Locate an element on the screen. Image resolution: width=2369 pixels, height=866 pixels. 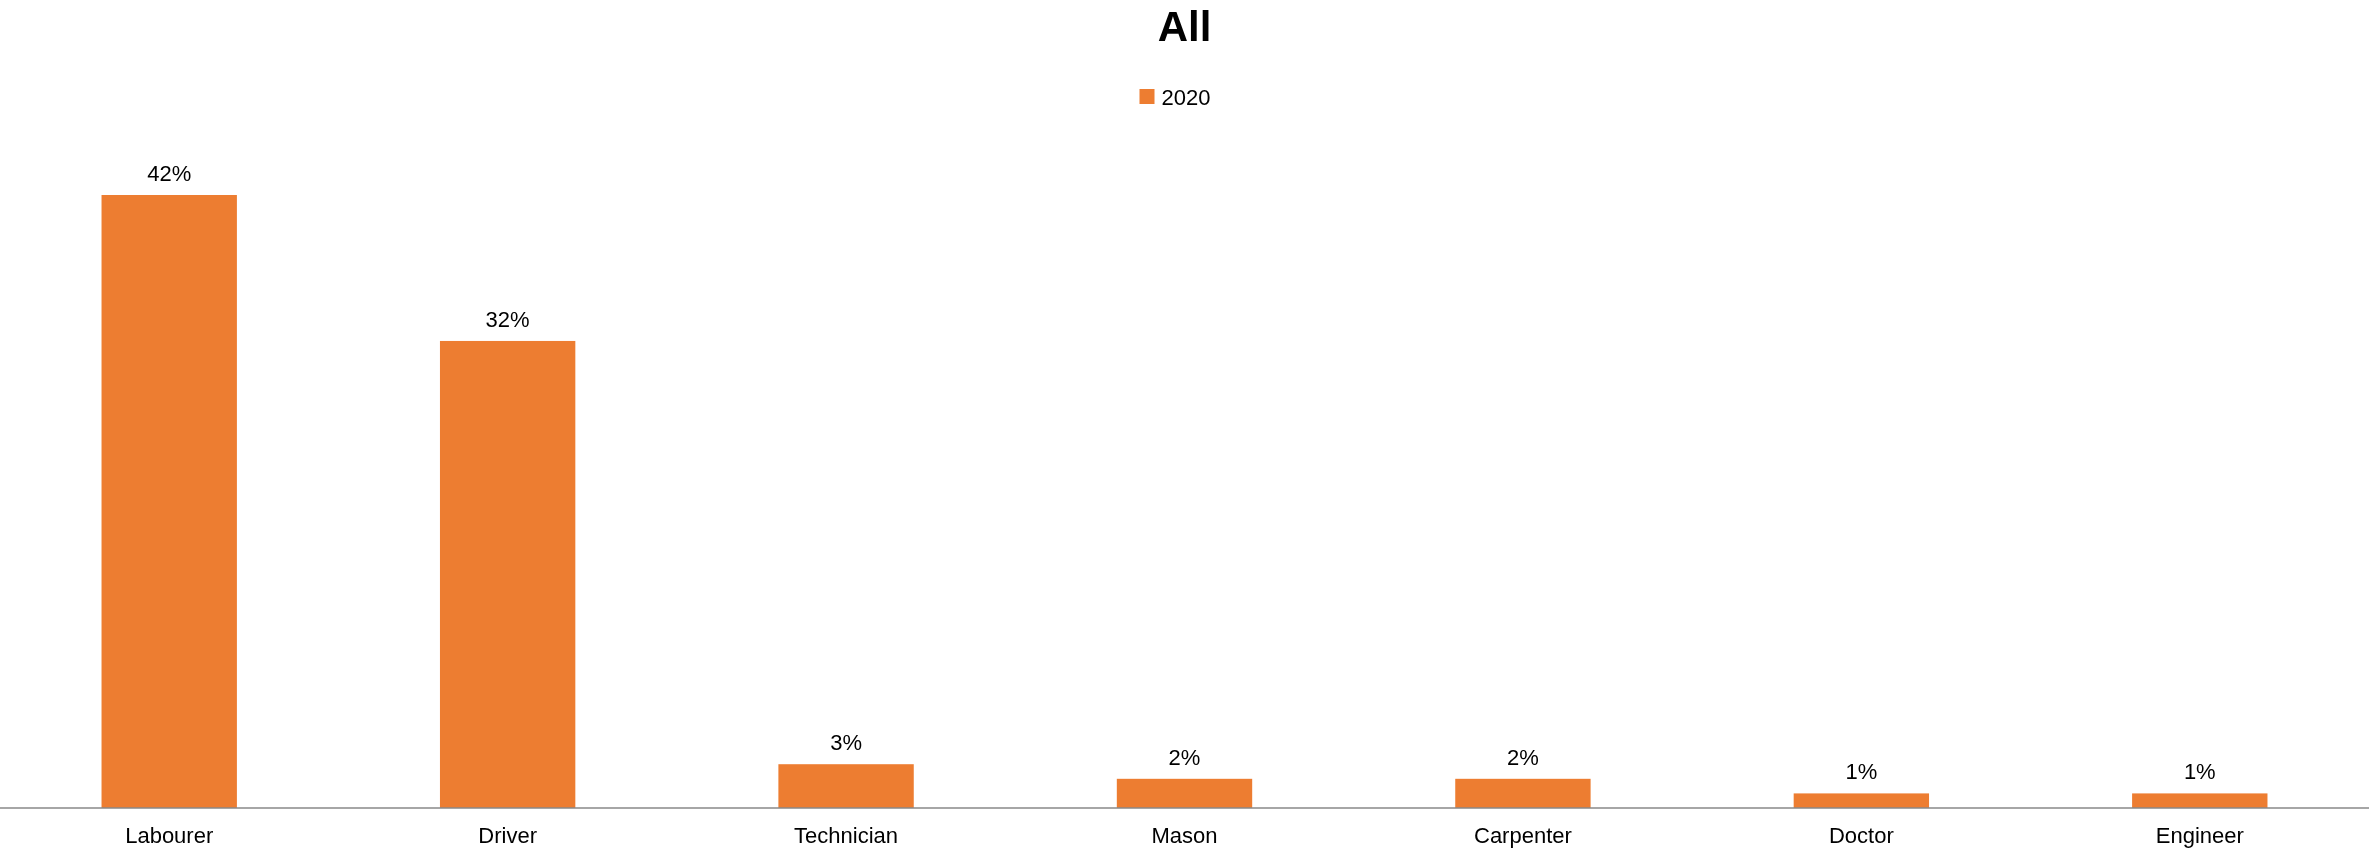
legend-label: 2020 is located at coordinates (1186, 97).